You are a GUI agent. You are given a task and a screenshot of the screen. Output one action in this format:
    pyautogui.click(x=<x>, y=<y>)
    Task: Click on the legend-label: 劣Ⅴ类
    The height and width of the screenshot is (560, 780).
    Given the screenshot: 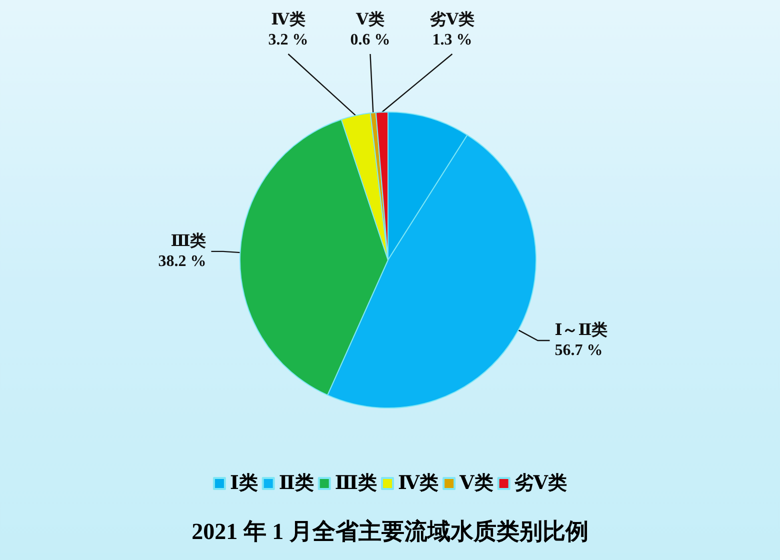 What is the action you would take?
    pyautogui.click(x=540, y=483)
    